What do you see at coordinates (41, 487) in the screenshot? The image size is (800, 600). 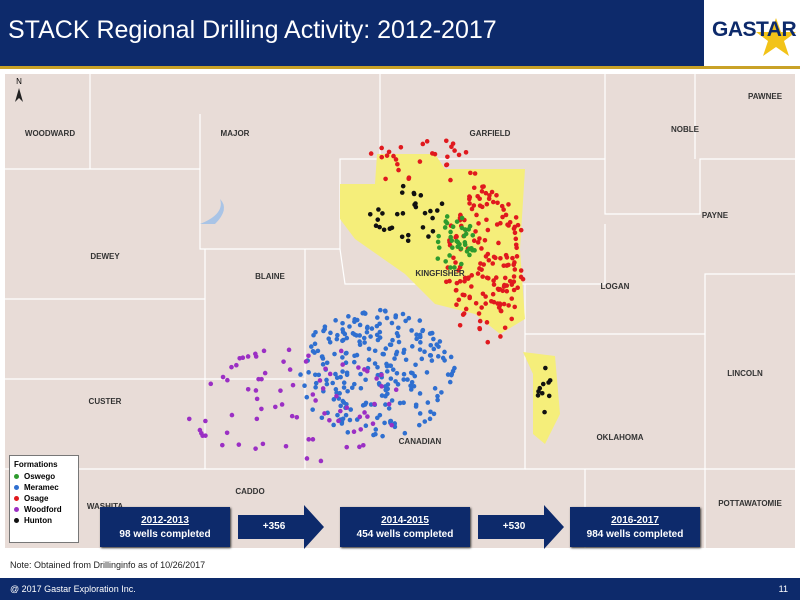 I see `legend-label: Meramec` at bounding box center [41, 487].